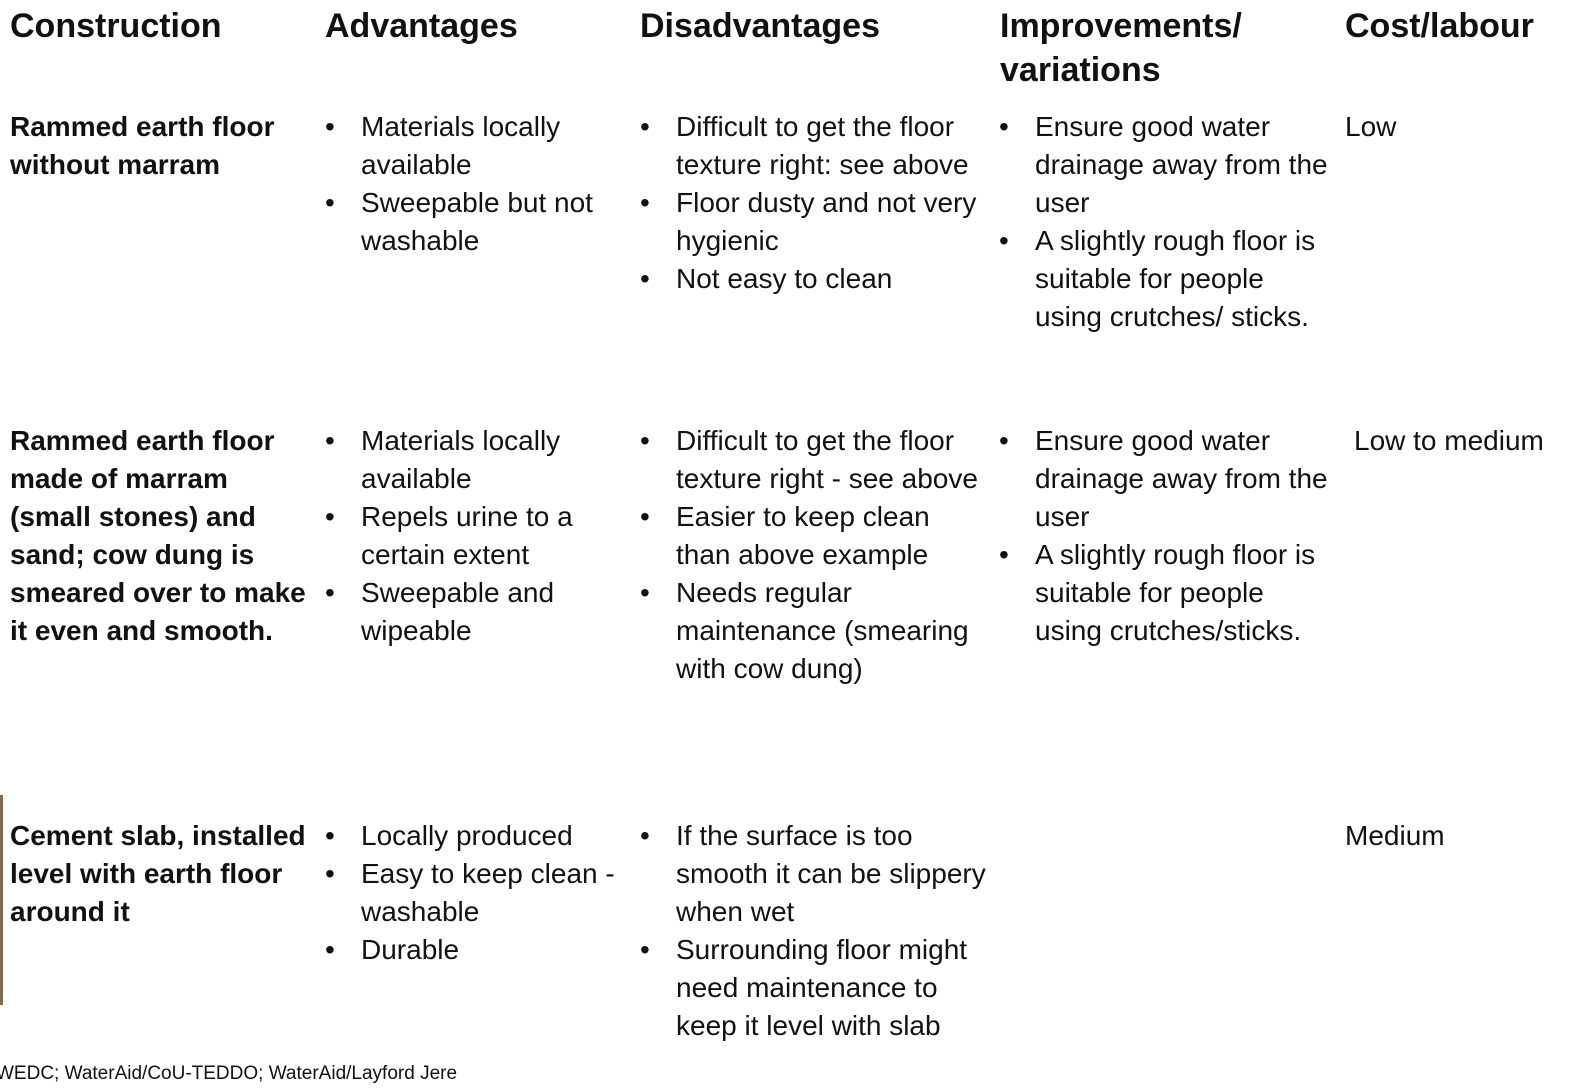 The image size is (1582, 1088). I want to click on cost: Low to medium, so click(1449, 440).